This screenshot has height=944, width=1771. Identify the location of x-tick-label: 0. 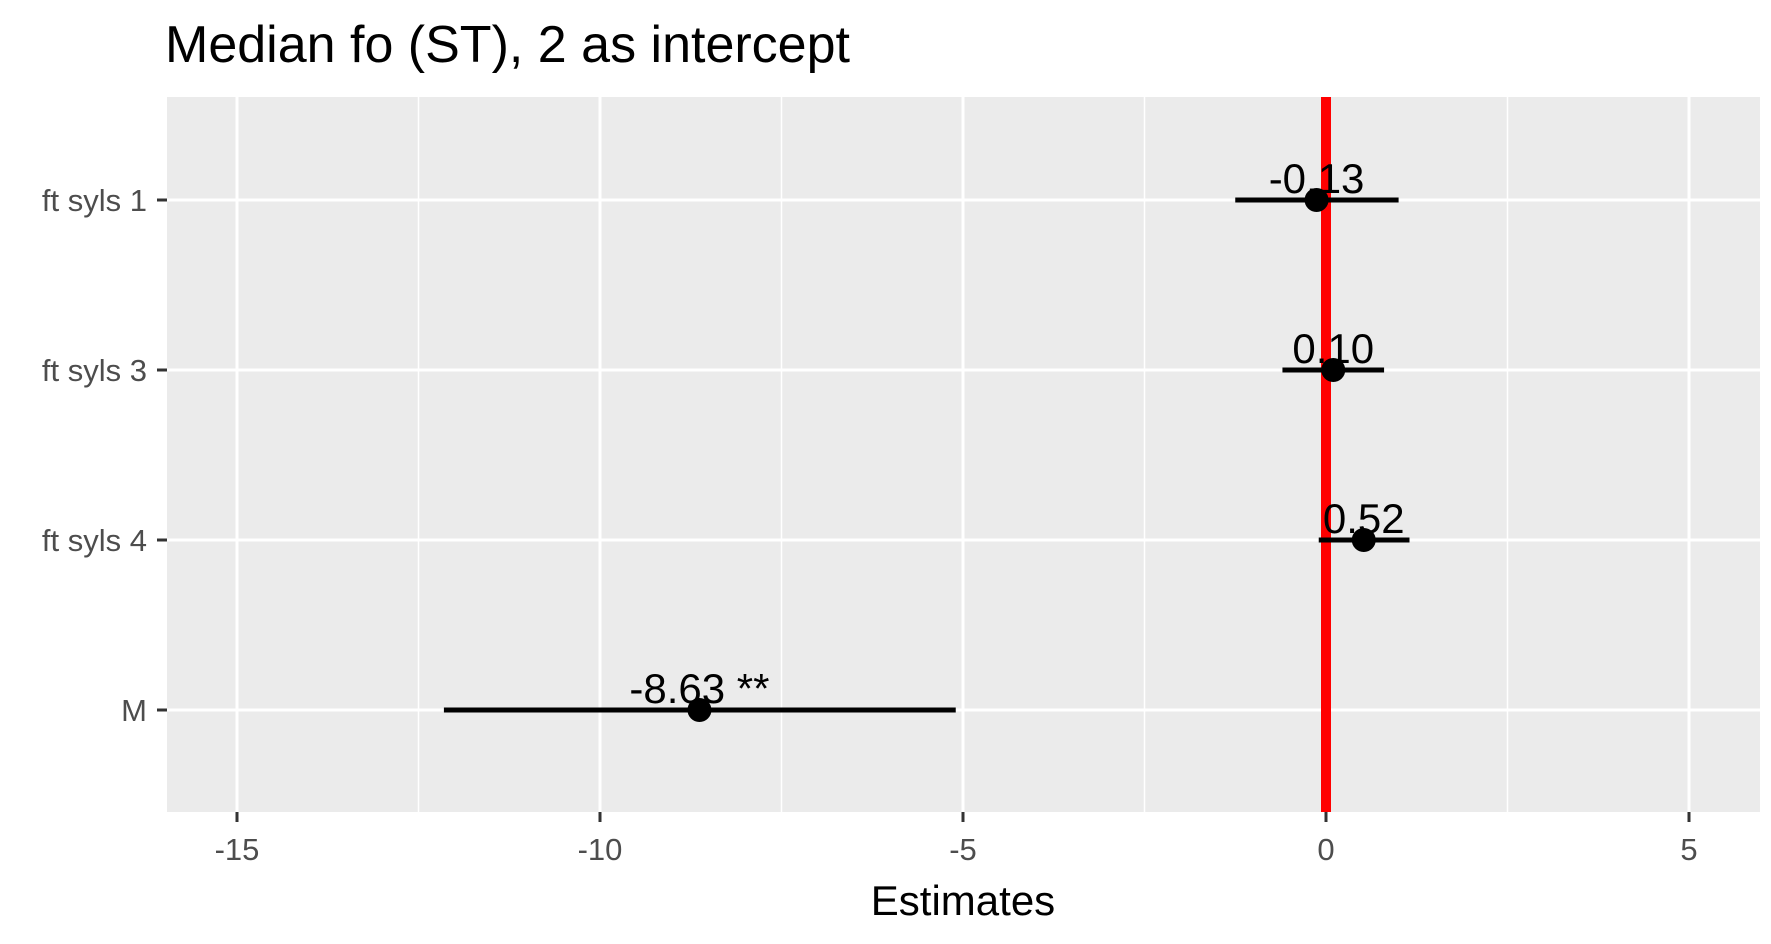
(1325, 849).